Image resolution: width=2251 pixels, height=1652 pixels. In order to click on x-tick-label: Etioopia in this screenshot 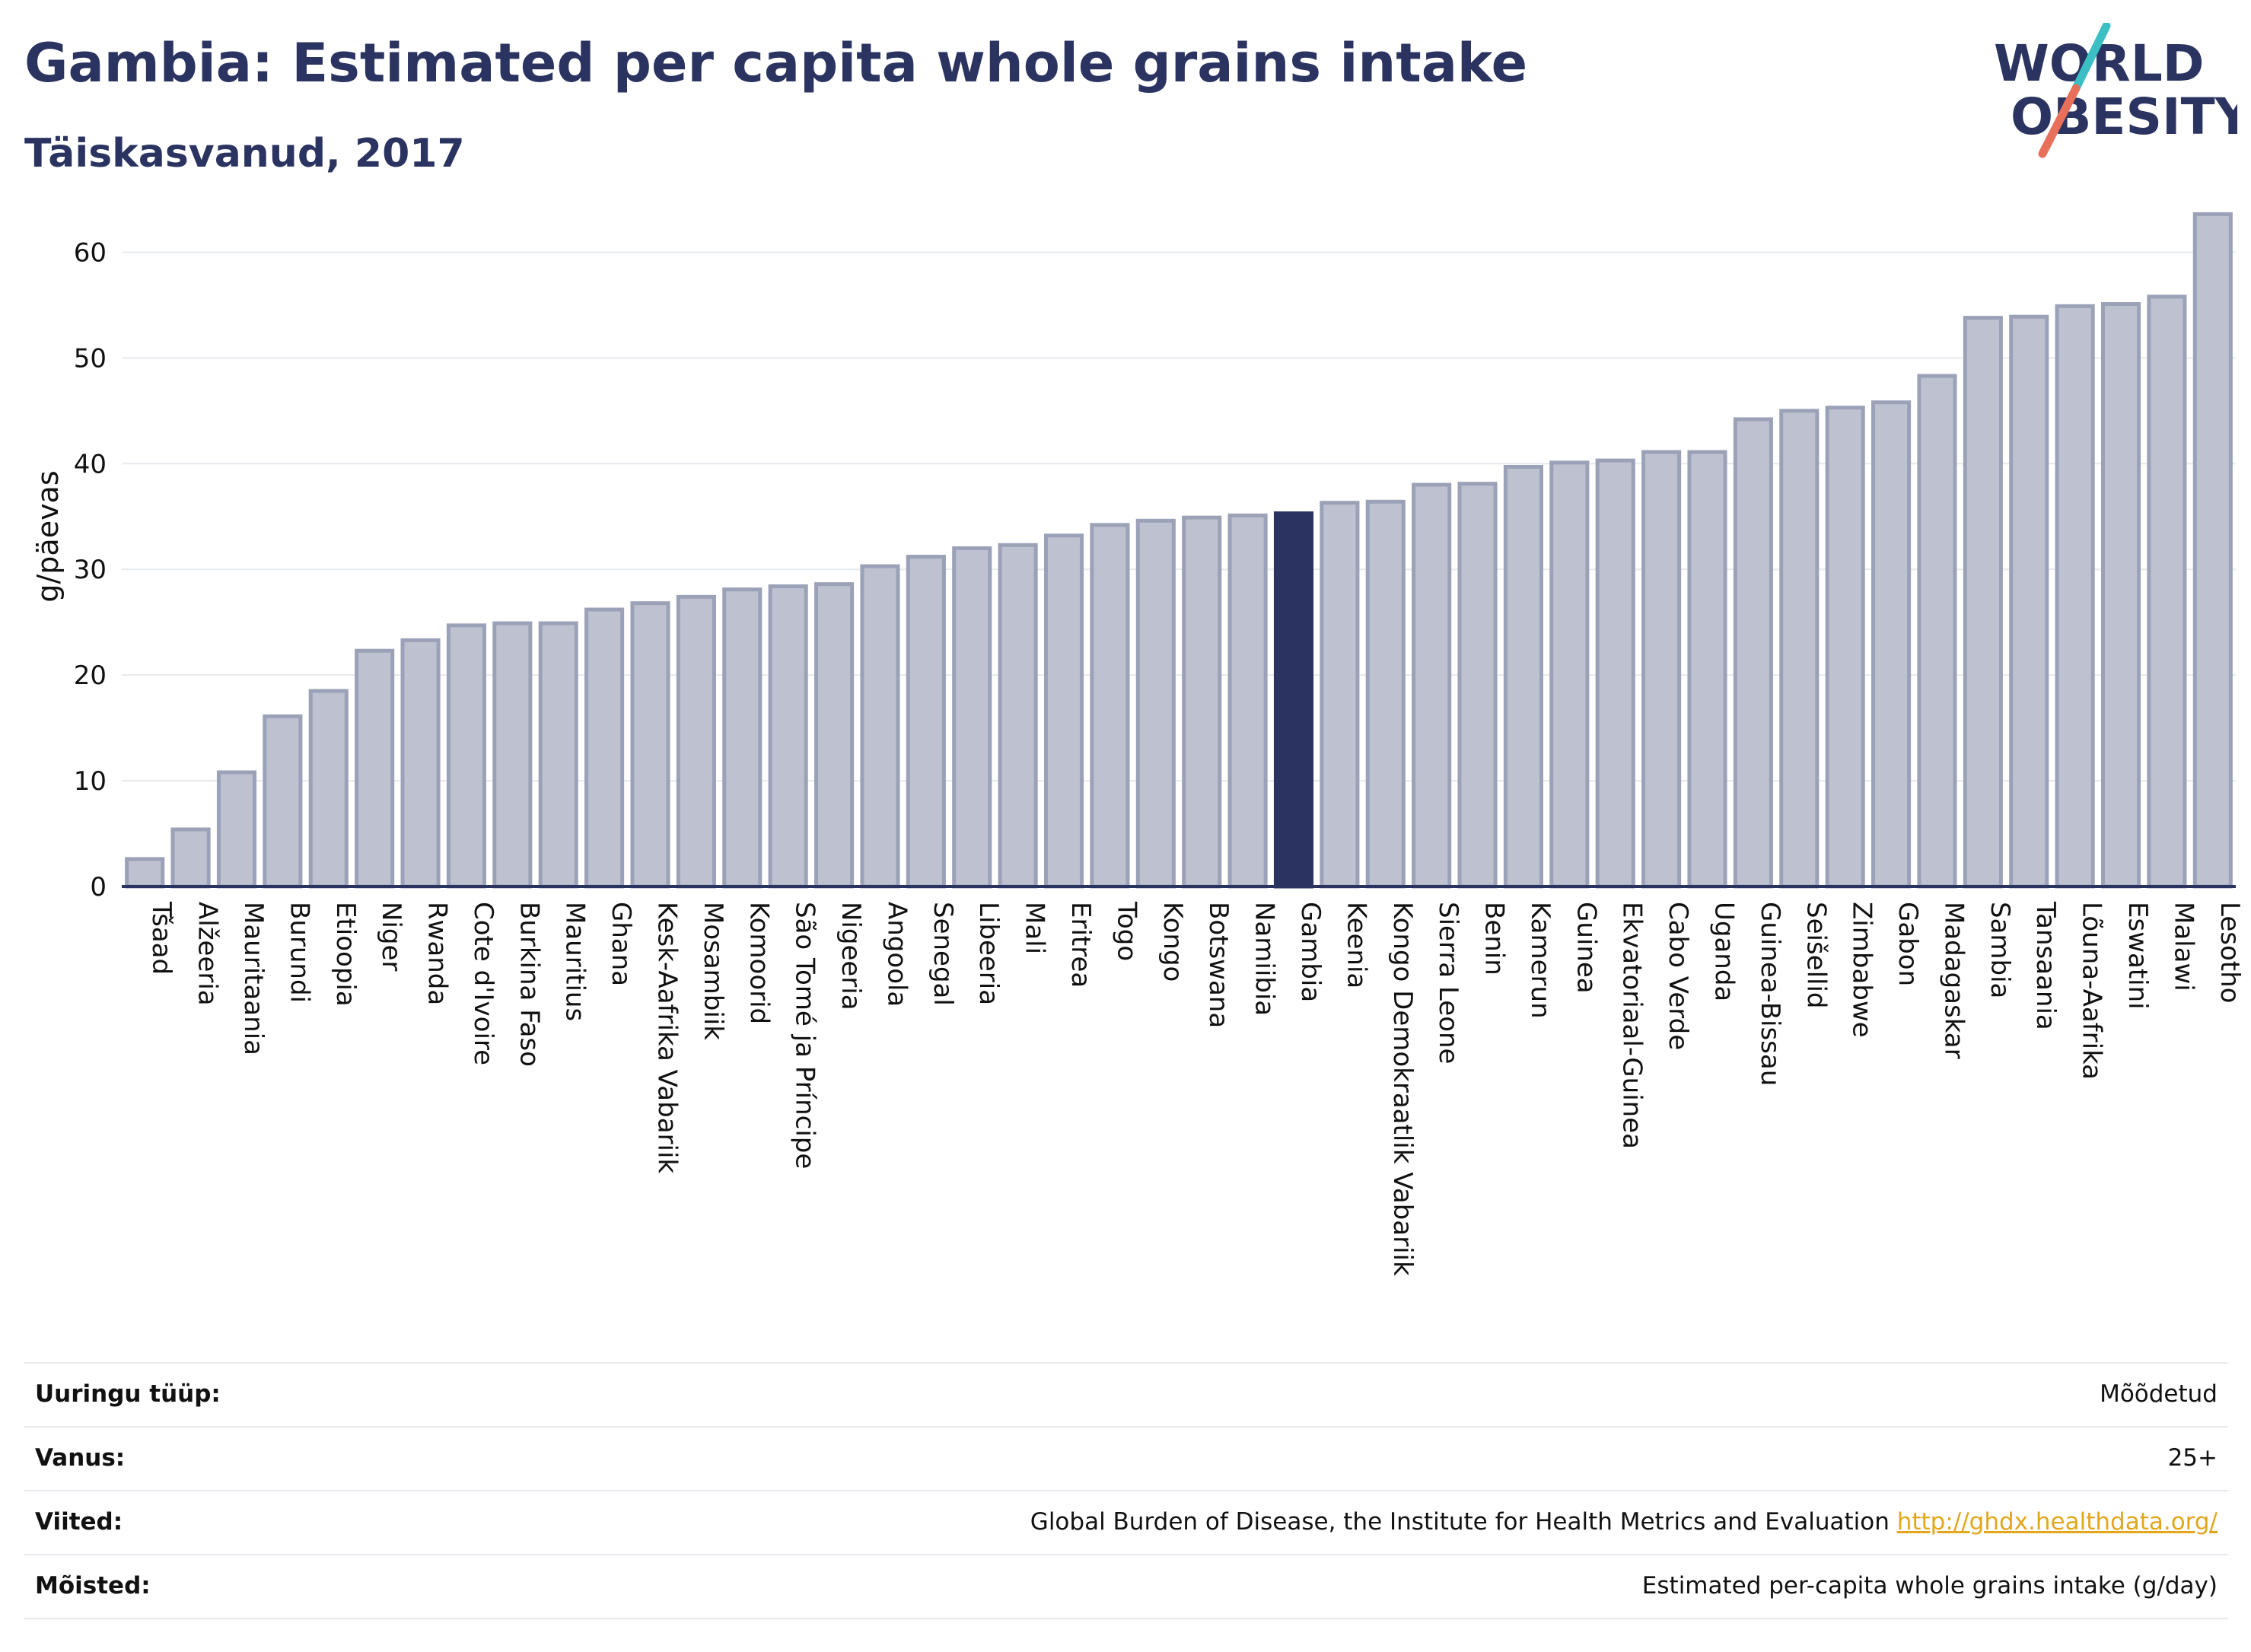, I will do `click(345, 954)`.